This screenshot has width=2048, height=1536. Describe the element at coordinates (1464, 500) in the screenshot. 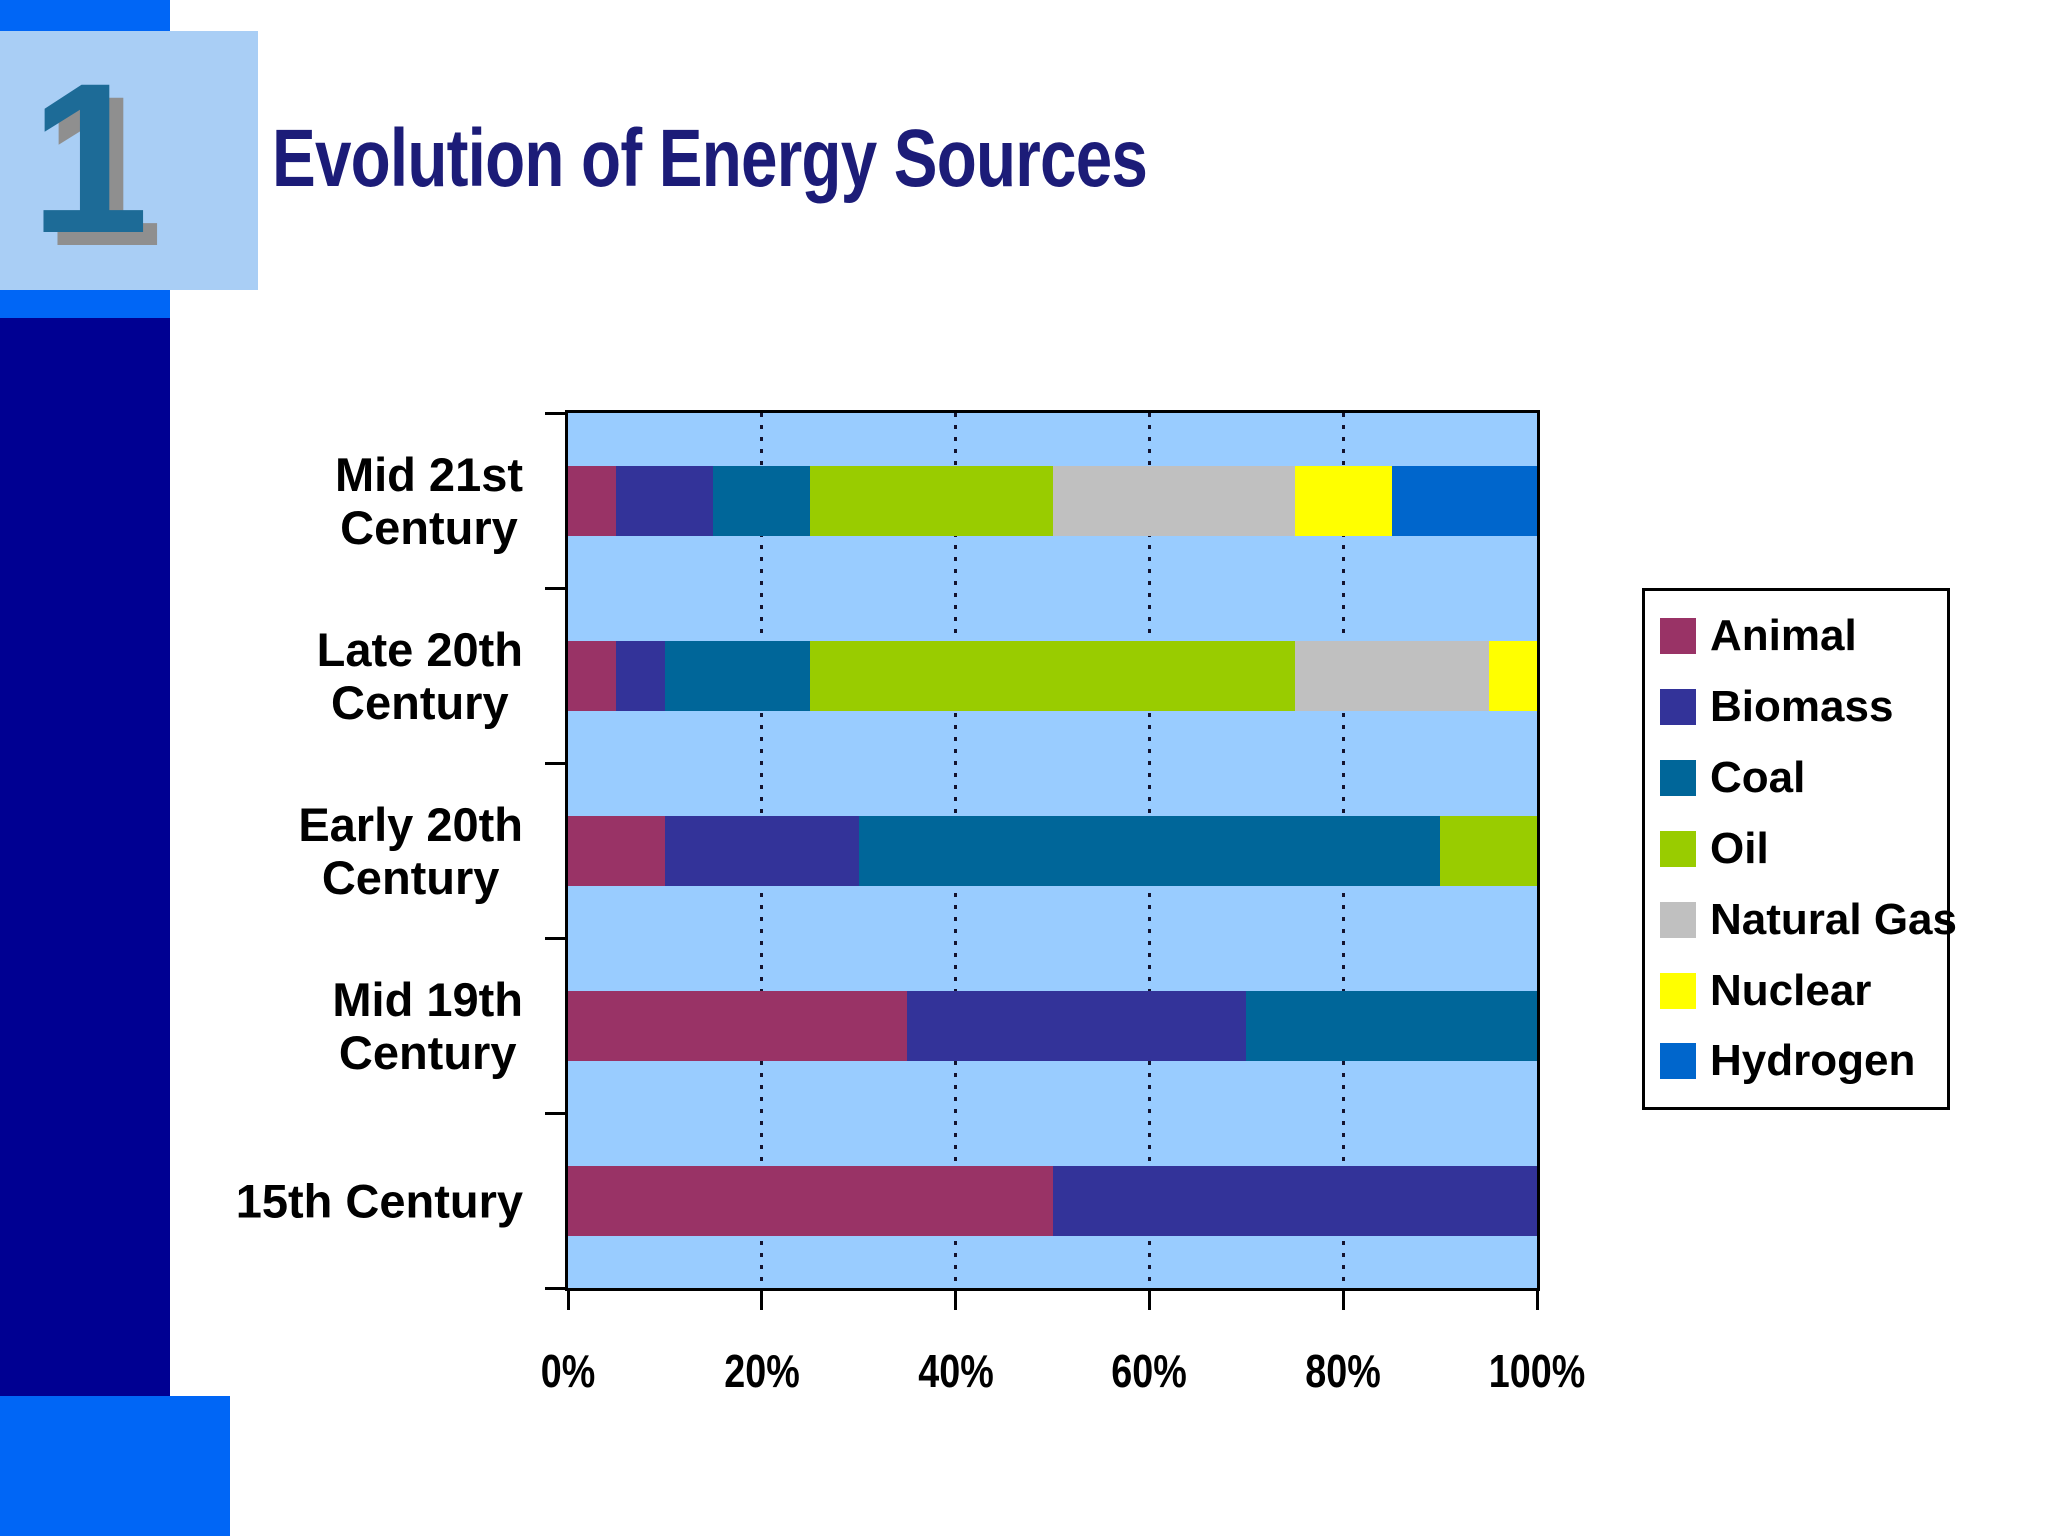

I see `bar-segment-mid-21st-century-hydrogen` at that location.